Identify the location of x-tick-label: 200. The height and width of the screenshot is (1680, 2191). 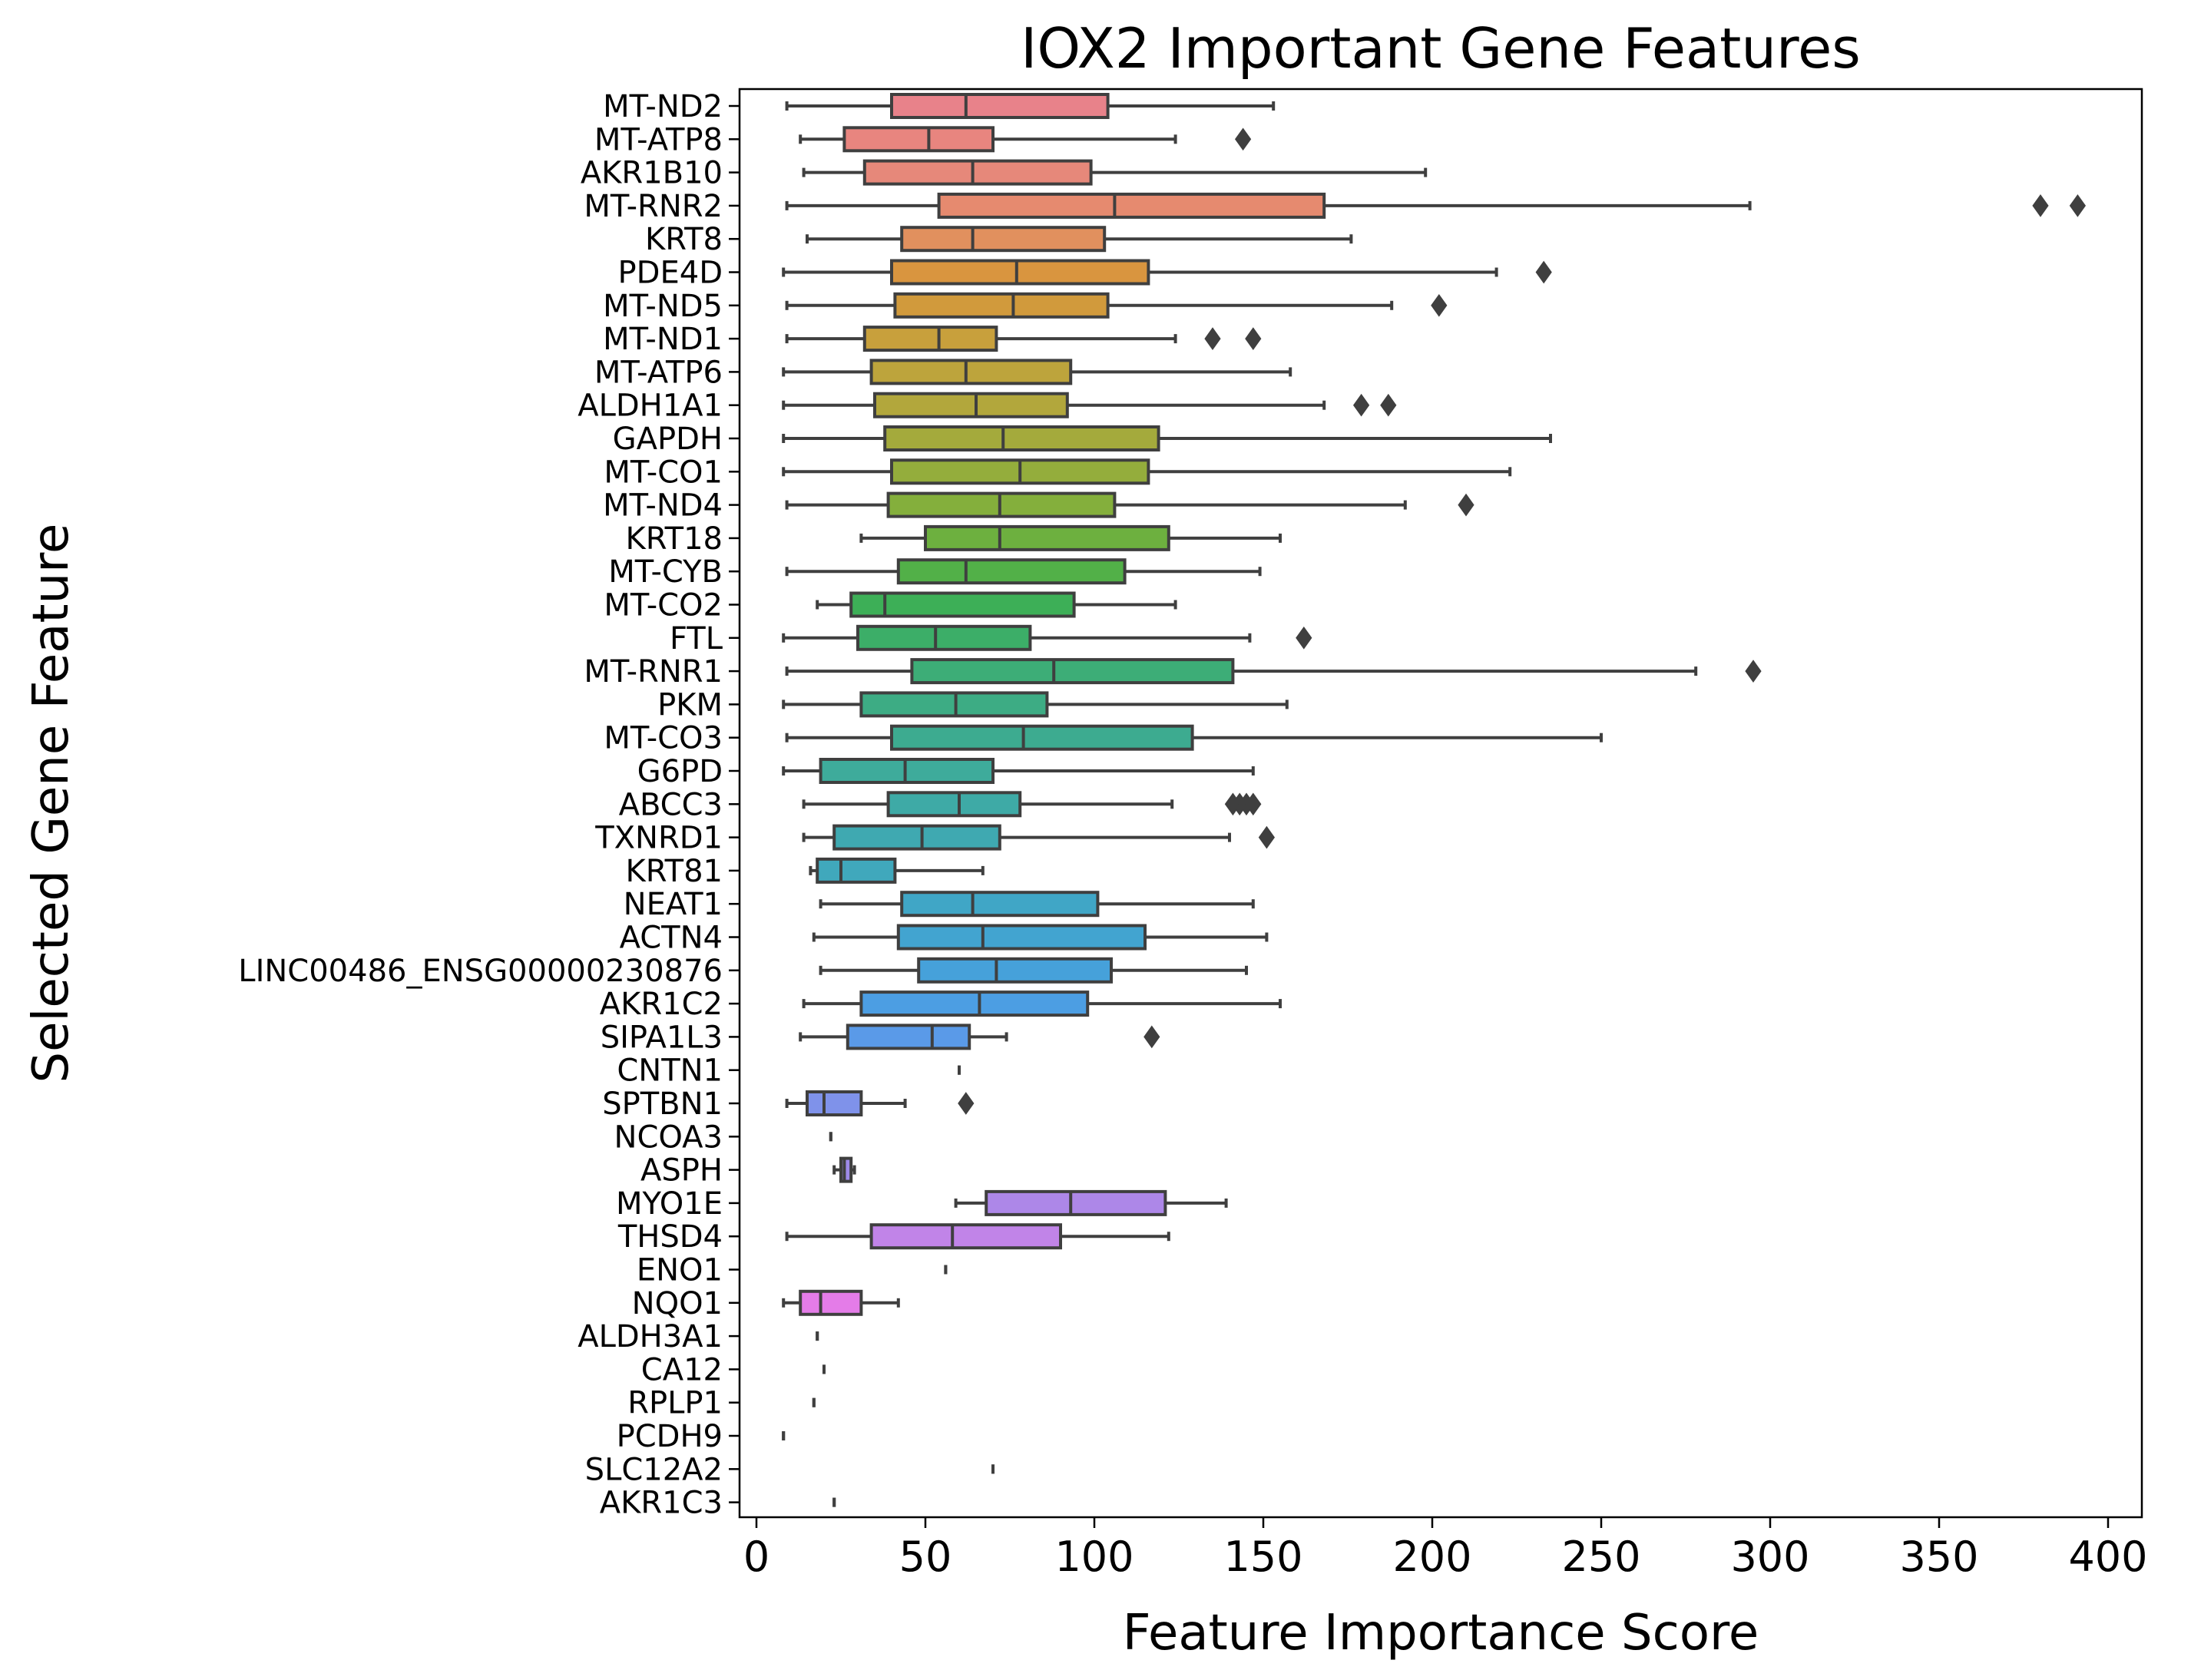
(1431, 1557).